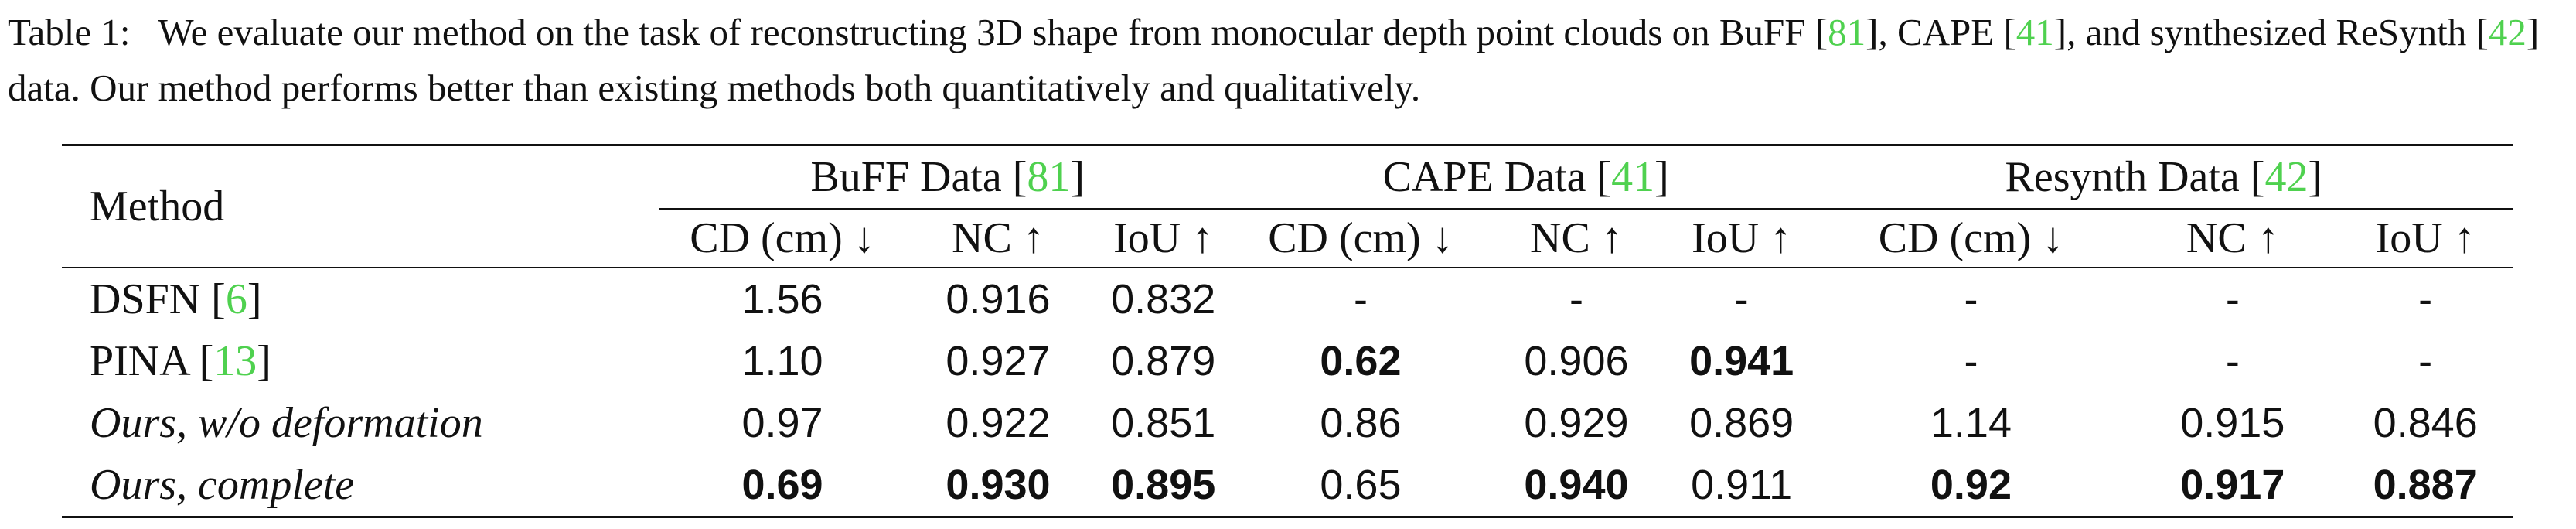 This screenshot has width=2576, height=529. I want to click on table-cell: 0.911, so click(1742, 486).